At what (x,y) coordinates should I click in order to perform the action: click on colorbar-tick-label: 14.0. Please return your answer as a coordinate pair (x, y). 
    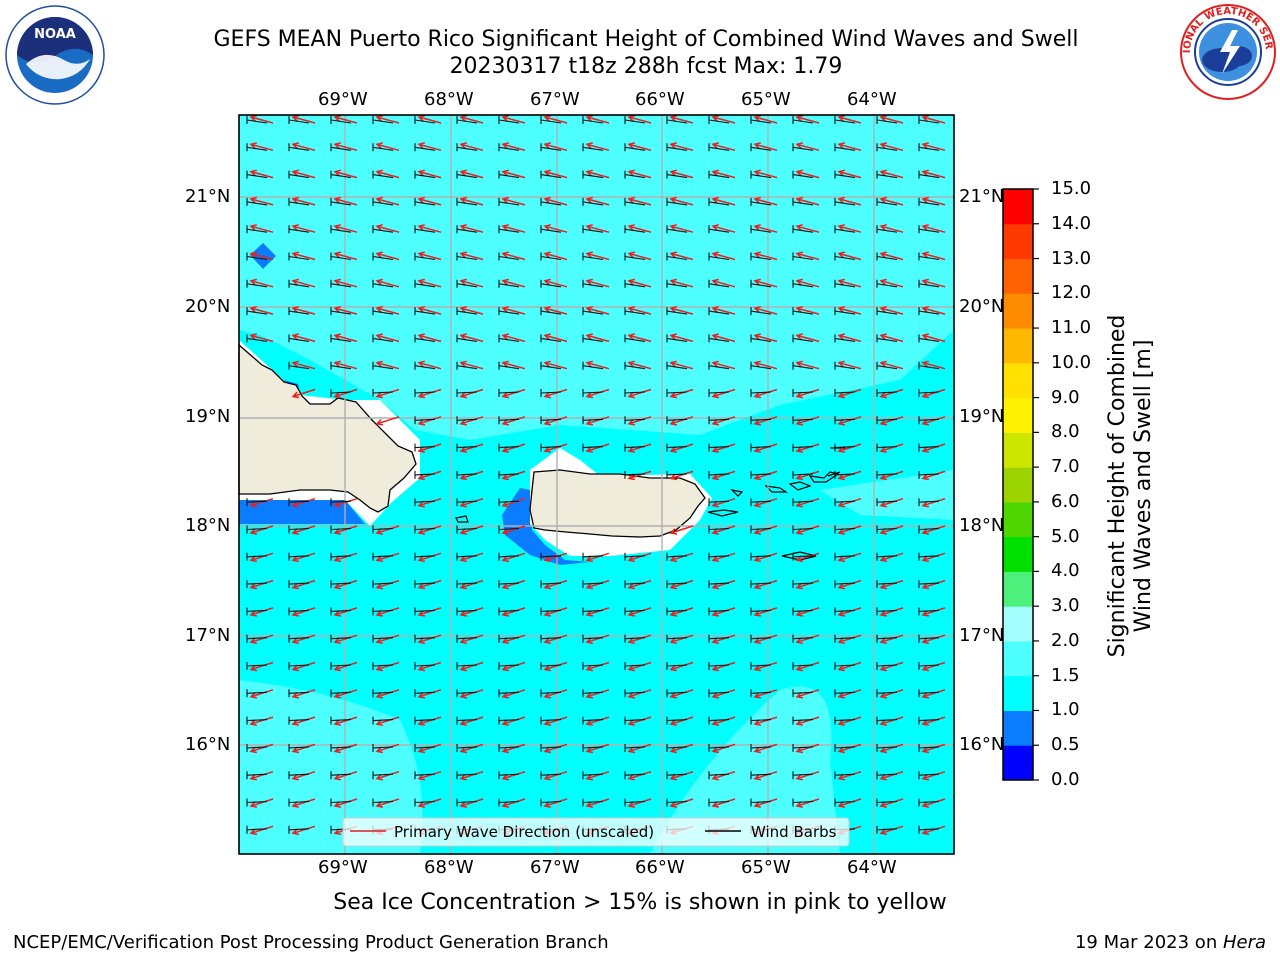
    Looking at the image, I should click on (1071, 223).